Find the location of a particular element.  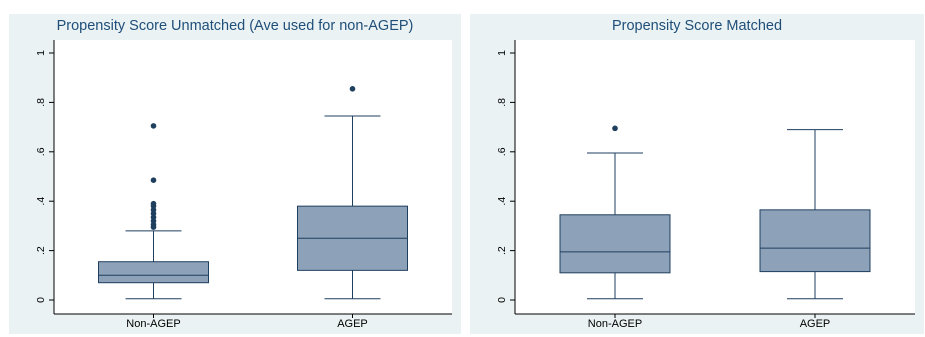

chart-title: Propensity Score Matched is located at coordinates (697, 26).